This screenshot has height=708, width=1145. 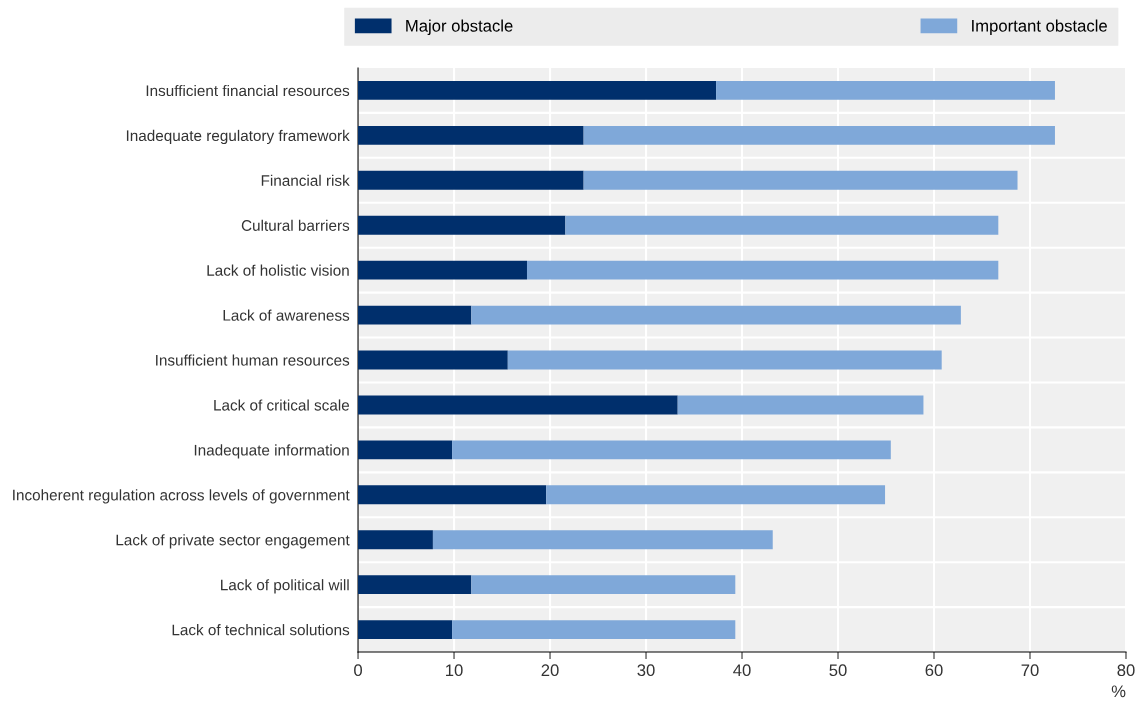 What do you see at coordinates (295, 225) in the screenshot?
I see `y-tick-label: Cultural barriers` at bounding box center [295, 225].